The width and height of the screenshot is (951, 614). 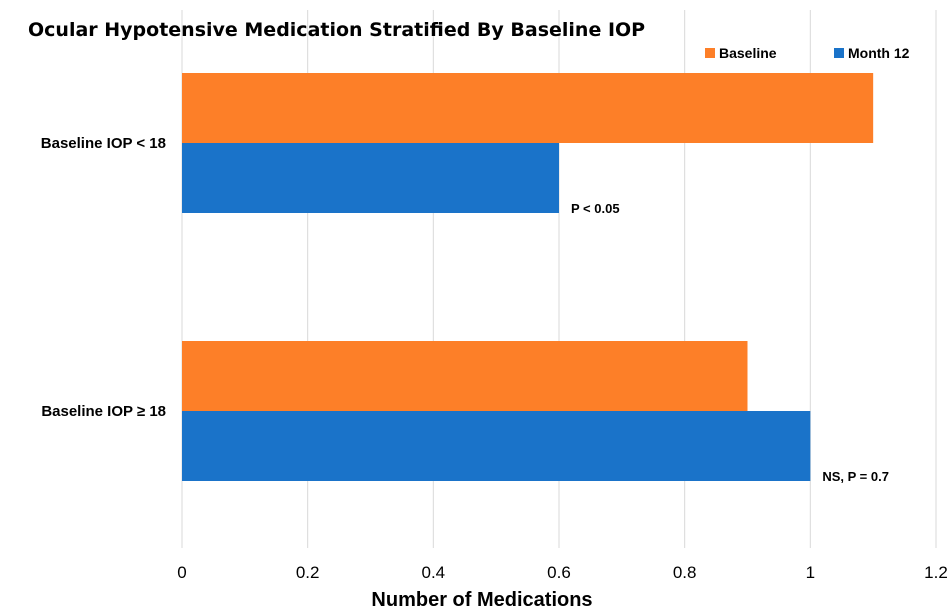 What do you see at coordinates (595, 208) in the screenshot?
I see `p-value-annotation: P < 0.05` at bounding box center [595, 208].